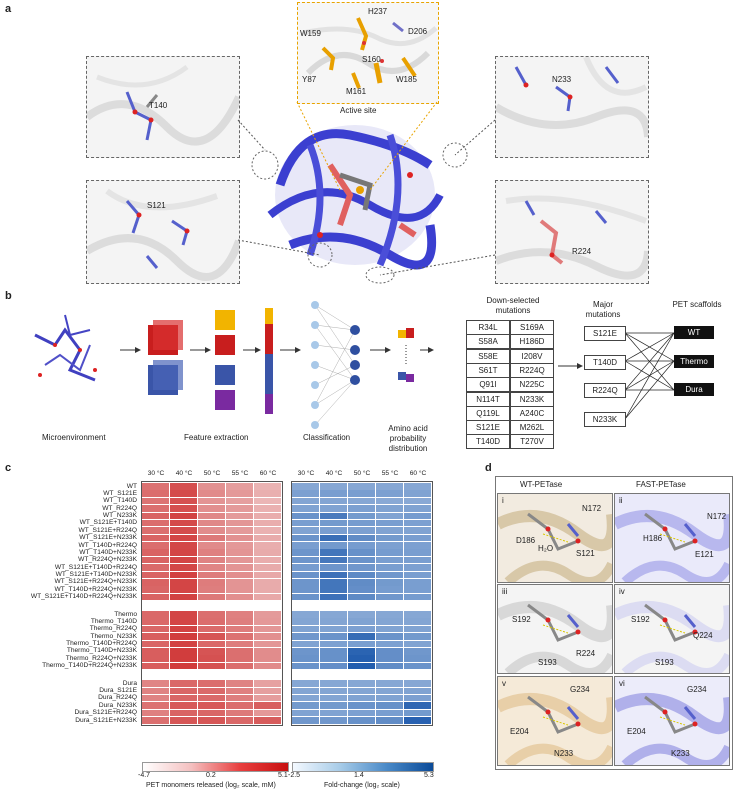 This screenshot has height=804, width=737. Describe the element at coordinates (212, 604) in the screenshot. I see `red-heatmap-frame` at that location.